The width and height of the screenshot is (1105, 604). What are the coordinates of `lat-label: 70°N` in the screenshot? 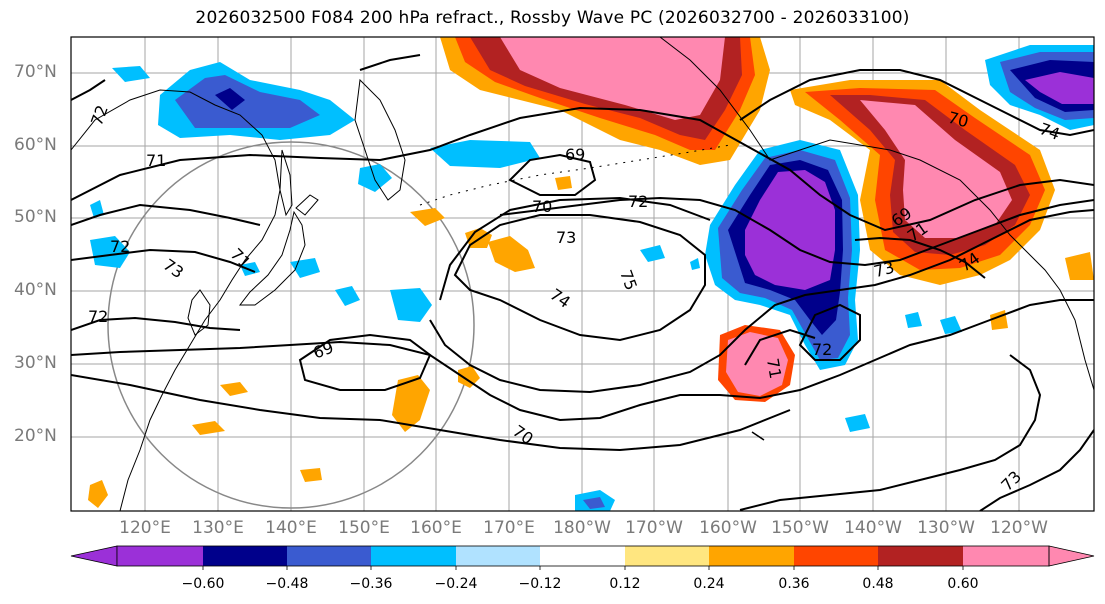 It's located at (35, 72).